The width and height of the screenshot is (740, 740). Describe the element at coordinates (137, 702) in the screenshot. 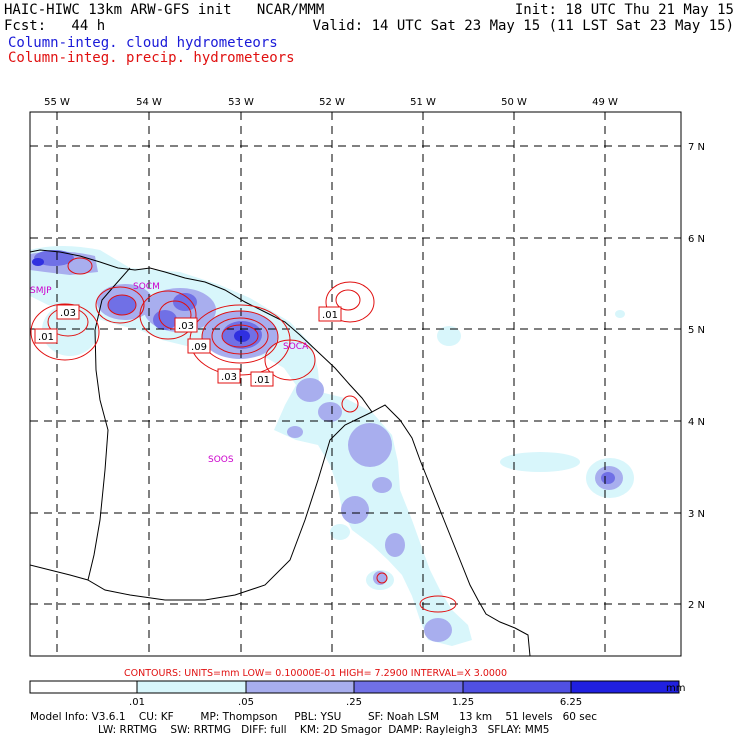

I see `colorbar-tick: .01` at that location.